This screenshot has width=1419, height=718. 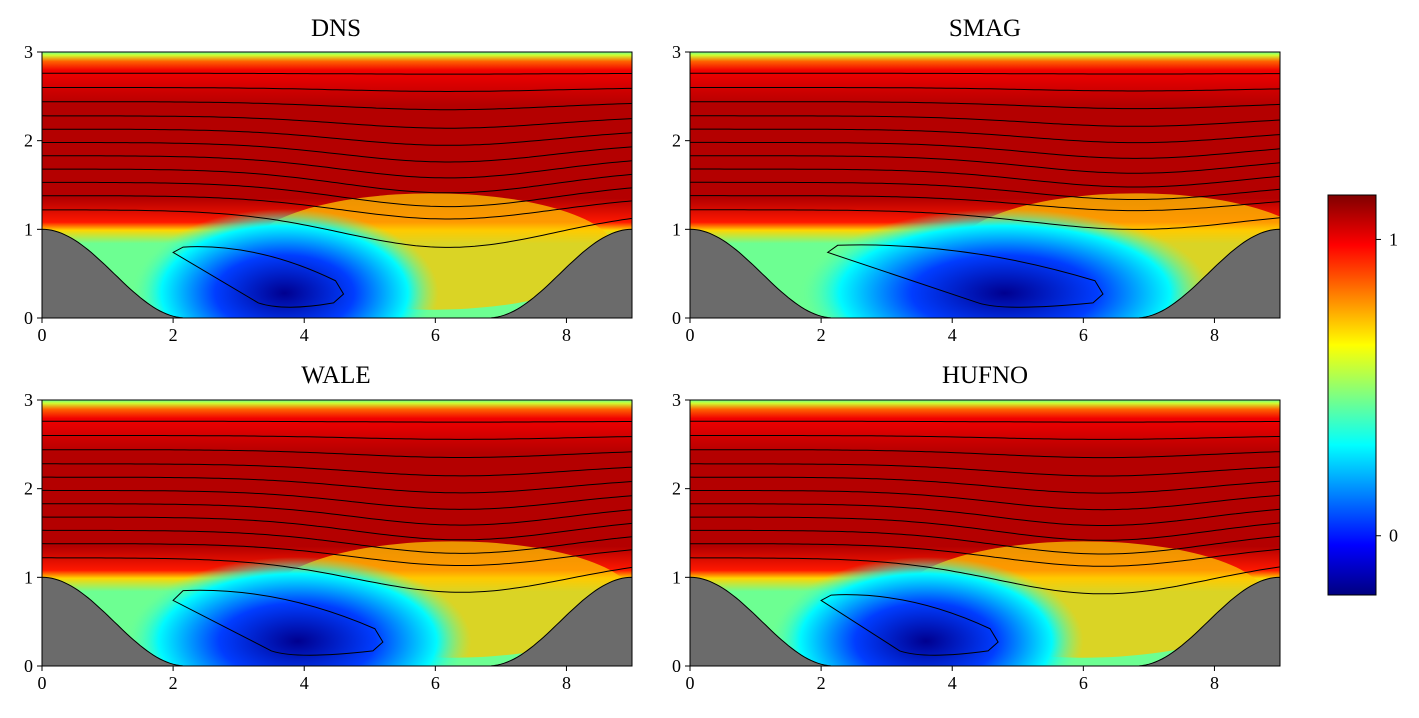 What do you see at coordinates (985, 28) in the screenshot?
I see `panel-title: SMAG` at bounding box center [985, 28].